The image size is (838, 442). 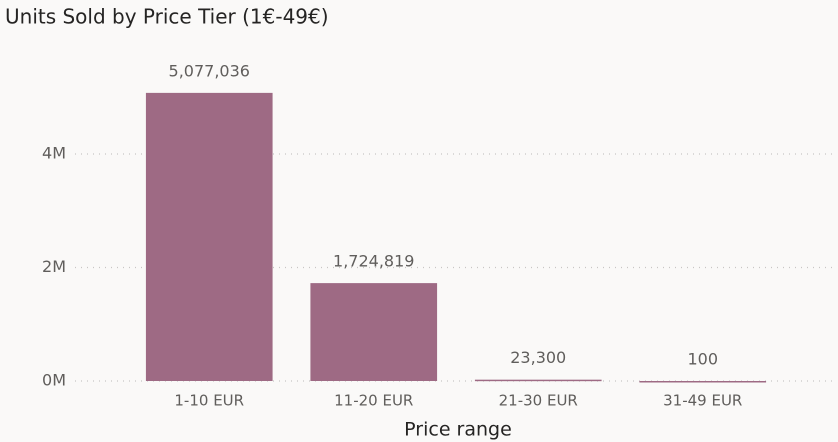 I want to click on x-tick-label: 1-10 EUR, so click(x=209, y=401).